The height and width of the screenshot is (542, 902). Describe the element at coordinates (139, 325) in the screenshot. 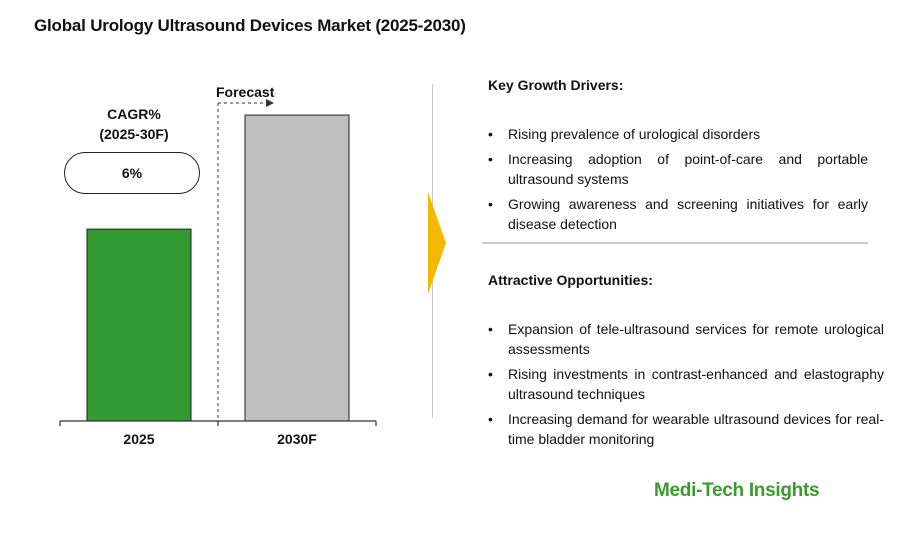

I see `bar-2025` at that location.